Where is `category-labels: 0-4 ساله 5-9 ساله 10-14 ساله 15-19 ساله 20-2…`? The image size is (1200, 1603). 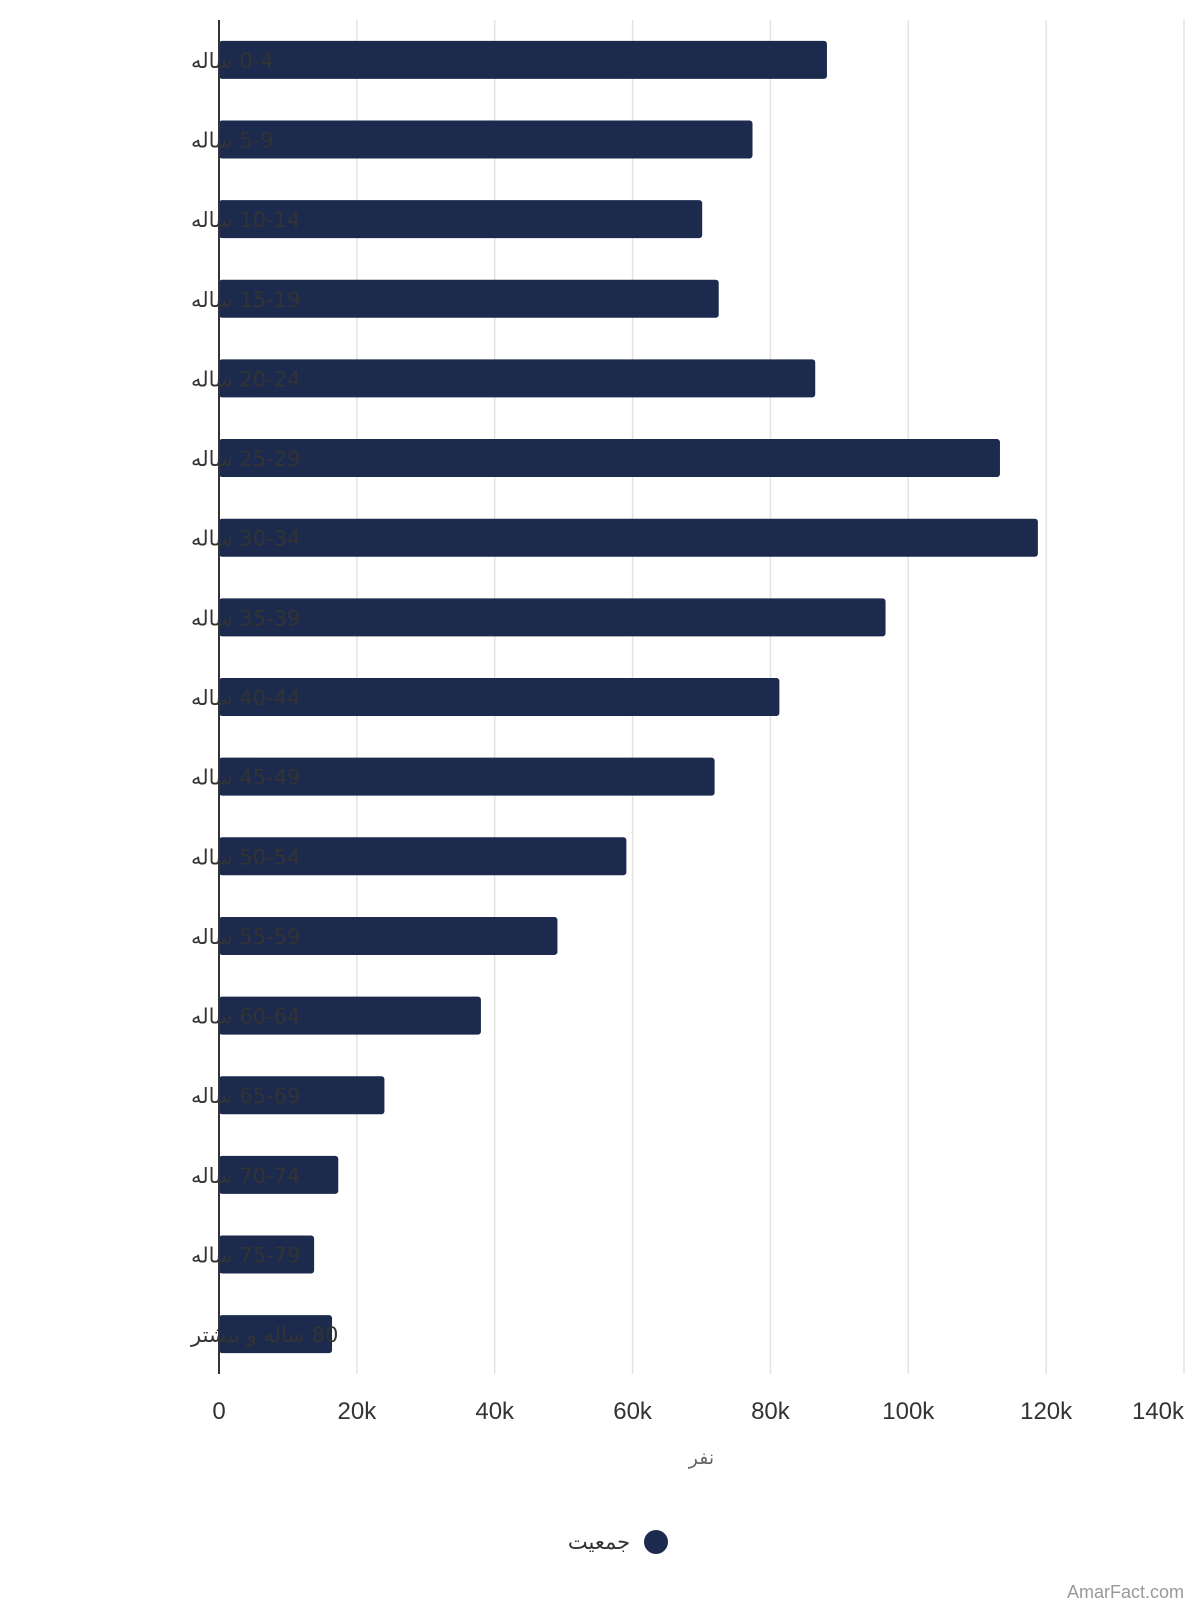
category-labels: 0-4 ساله 5-9 ساله 10-14 ساله 15-19 ساله 20-2… is located at coordinates (264, 698).